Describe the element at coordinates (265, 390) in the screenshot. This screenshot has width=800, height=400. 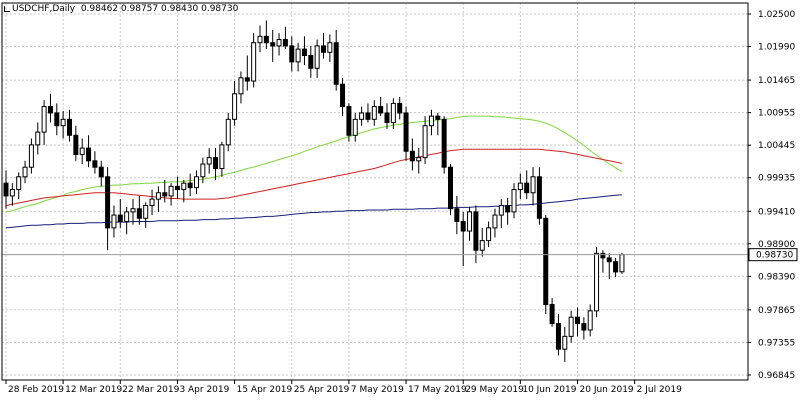
I see `time-tick-label: 15 Apr 2019` at that location.